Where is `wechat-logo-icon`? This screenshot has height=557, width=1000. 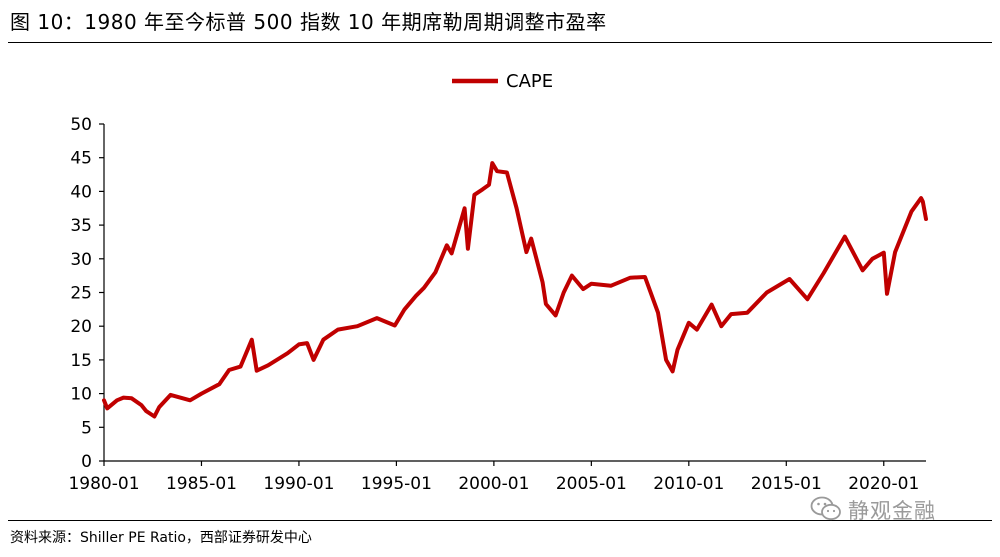 wechat-logo-icon is located at coordinates (825, 508).